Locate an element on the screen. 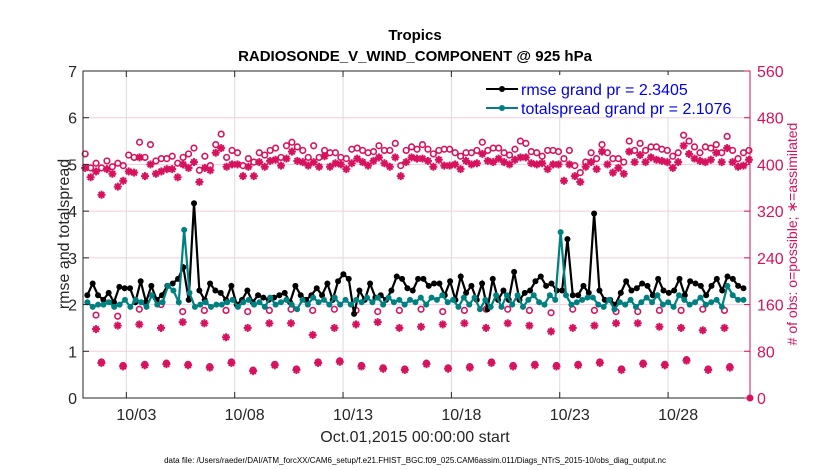 This screenshot has height=470, width=830. chart-subtitle: RADIOSONDE_V_WIND_COMPONENT @ 925 hPa is located at coordinates (415, 56).